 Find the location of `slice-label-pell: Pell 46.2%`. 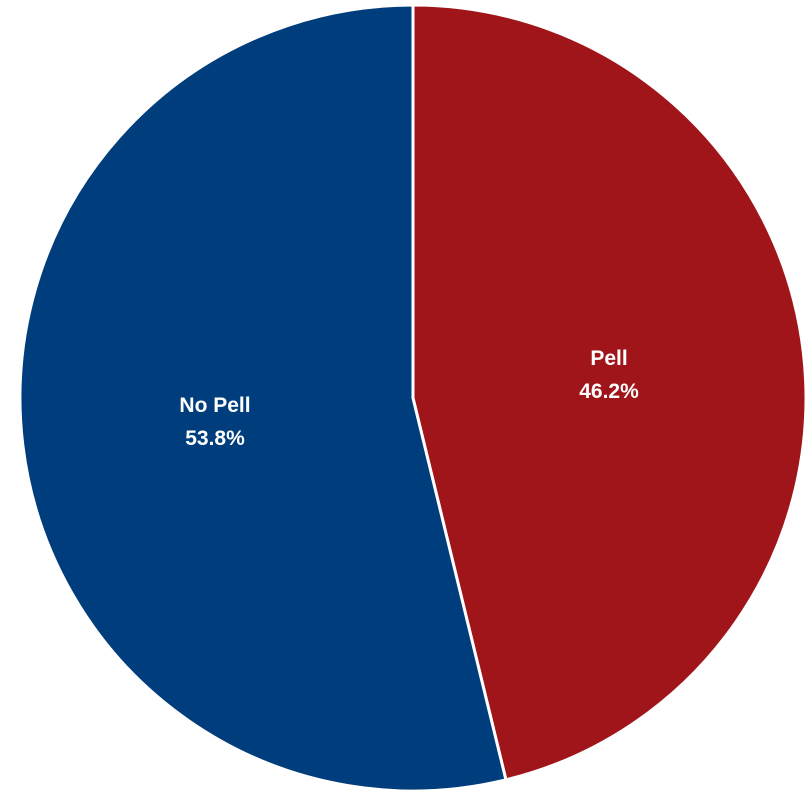

slice-label-pell: Pell 46.2% is located at coordinates (609, 375).